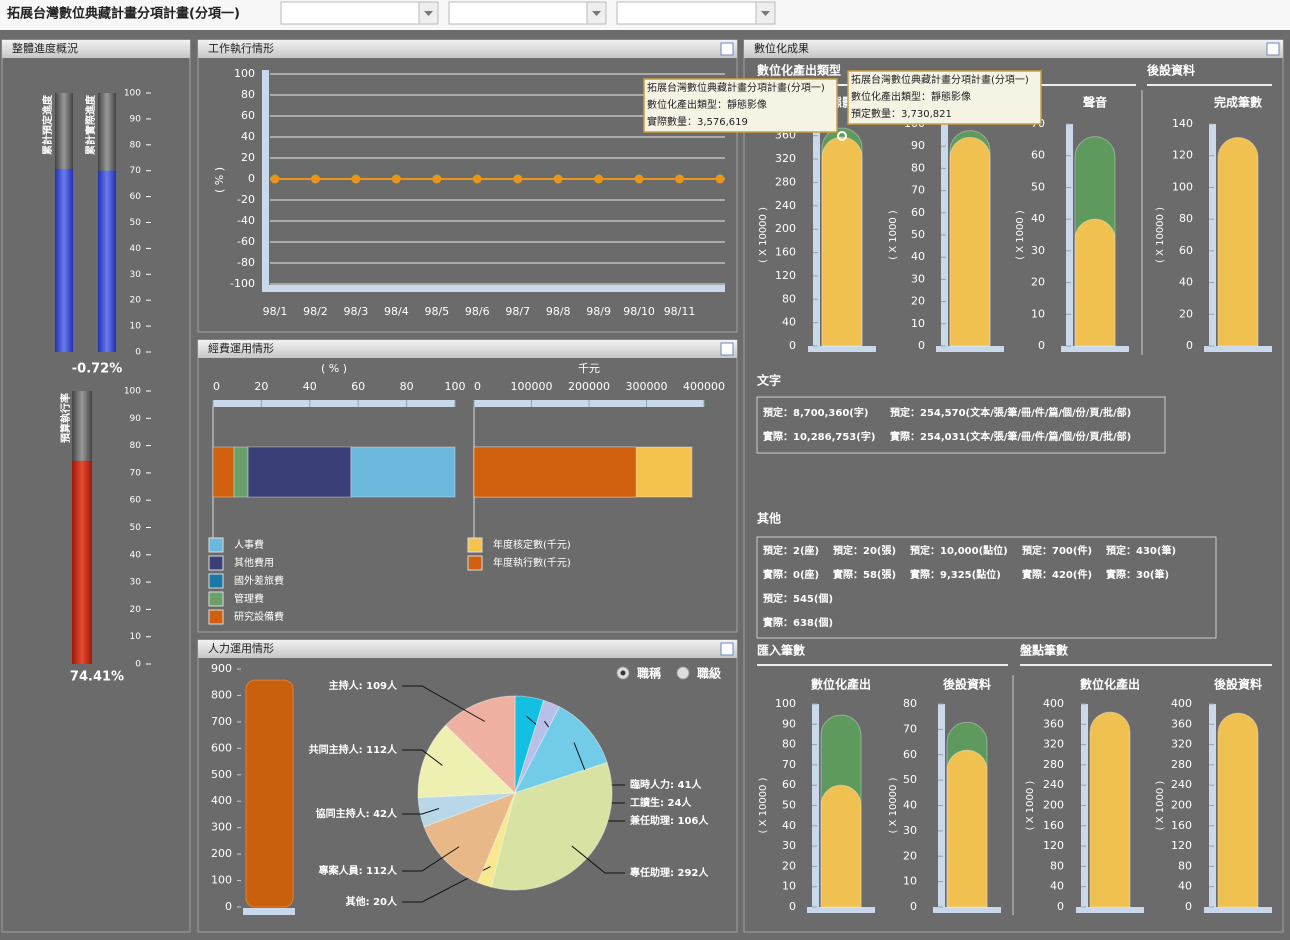  Describe the element at coordinates (704, 386) in the screenshot. I see `x-tick-label: 400000` at that location.